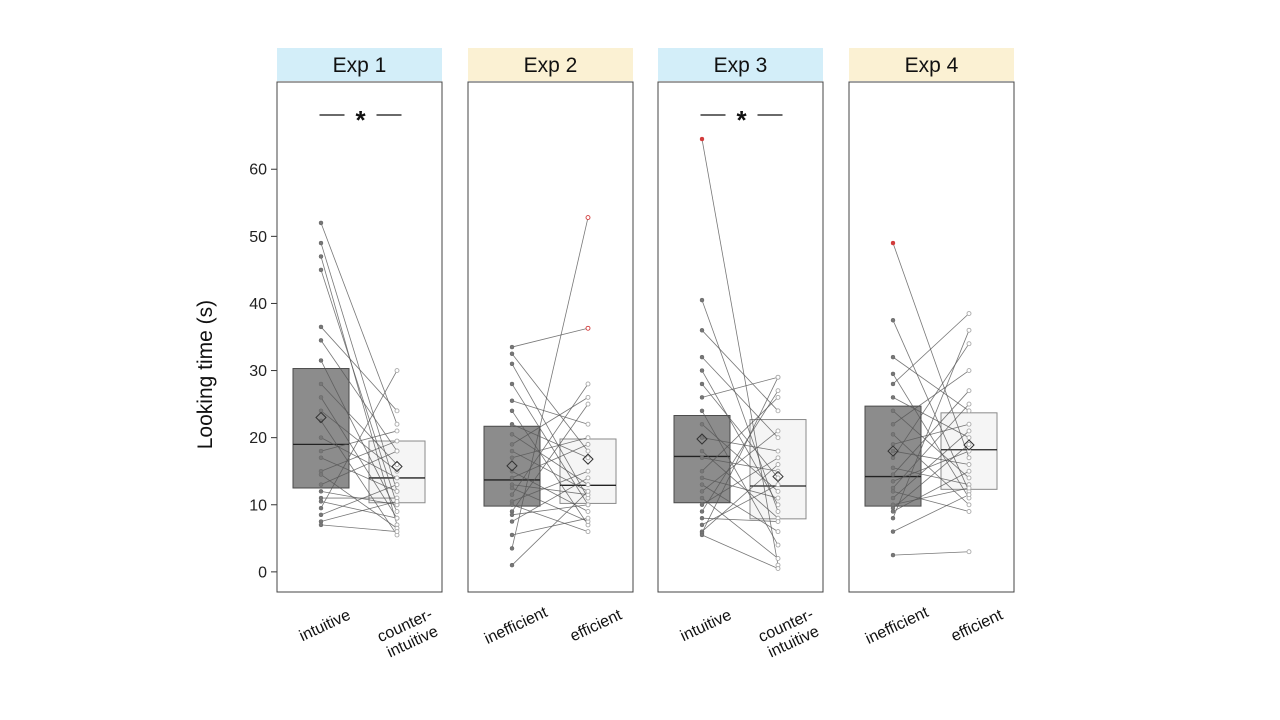 This screenshot has width=1280, height=720. Describe the element at coordinates (706, 626) in the screenshot. I see `category-label-line: intuitive` at that location.